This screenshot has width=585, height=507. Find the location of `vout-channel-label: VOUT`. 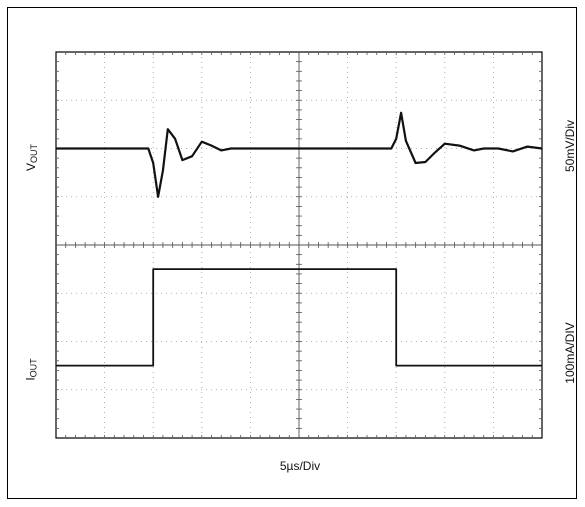

vout-channel-label: VOUT is located at coordinates (32, 157).